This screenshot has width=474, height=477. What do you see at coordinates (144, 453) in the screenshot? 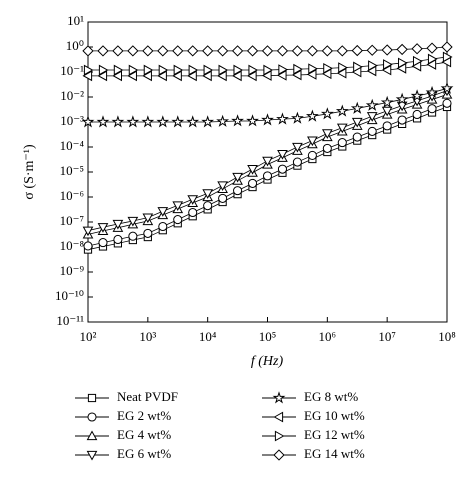
I see `legend-label: EG 6 wt%` at bounding box center [144, 453].